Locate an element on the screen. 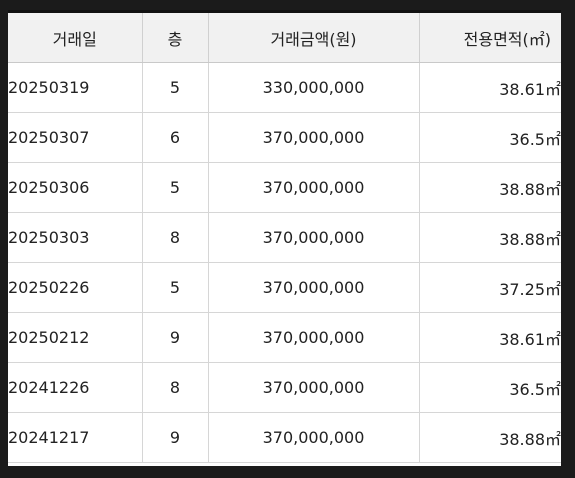 The image size is (575, 478). cell-date: 20250319 is located at coordinates (75, 87).